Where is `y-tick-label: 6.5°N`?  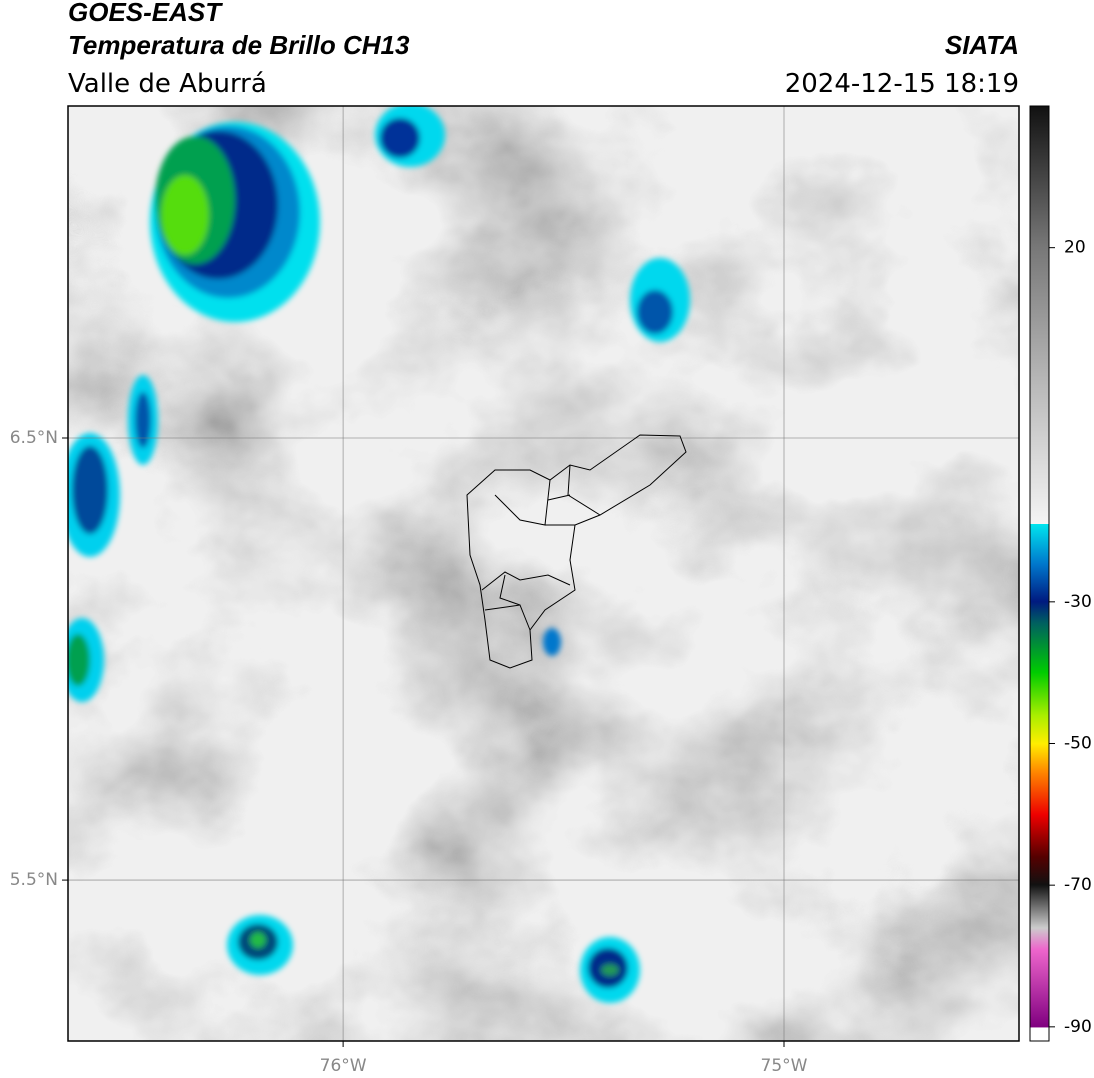 y-tick-label: 6.5°N is located at coordinates (34, 438).